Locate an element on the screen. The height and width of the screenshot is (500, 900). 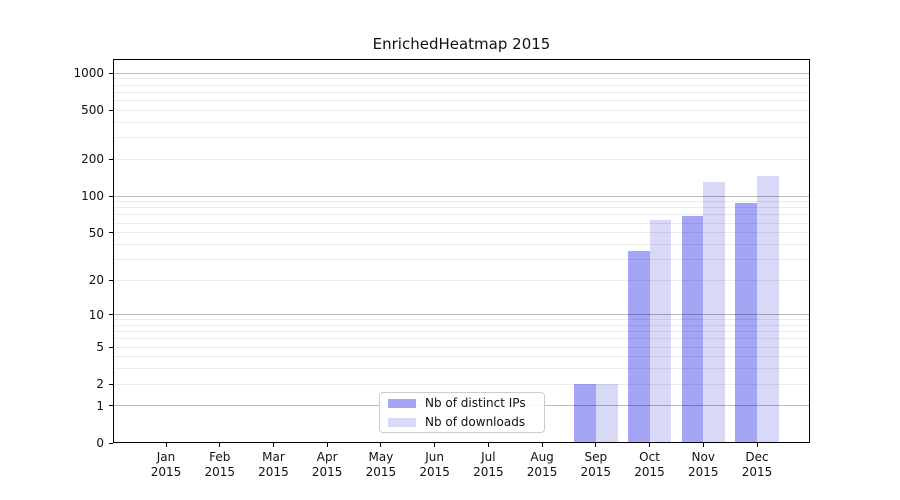
y-tick-label: 50 is located at coordinates (96, 232).